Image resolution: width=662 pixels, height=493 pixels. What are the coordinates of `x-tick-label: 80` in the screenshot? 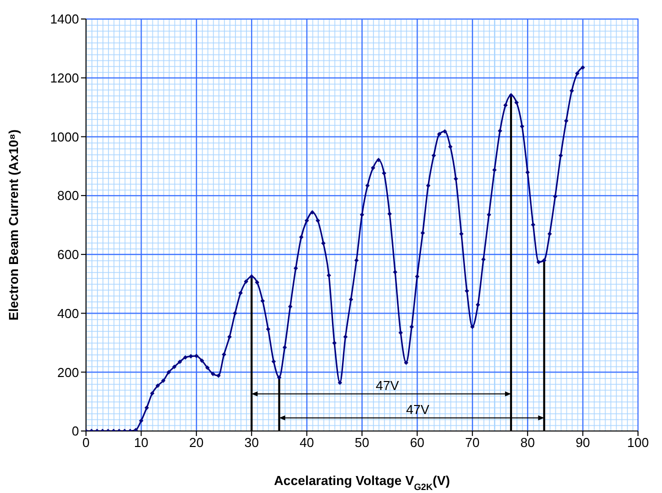 It's located at (527, 442).